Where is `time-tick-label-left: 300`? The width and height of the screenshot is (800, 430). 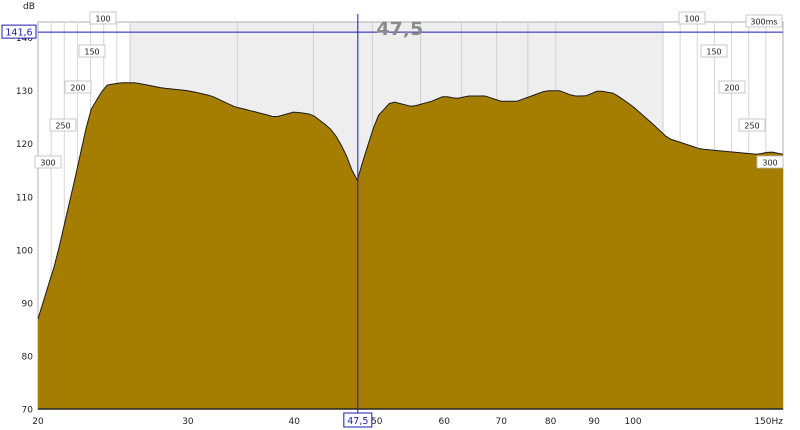 time-tick-label-left: 300 is located at coordinates (47, 163).